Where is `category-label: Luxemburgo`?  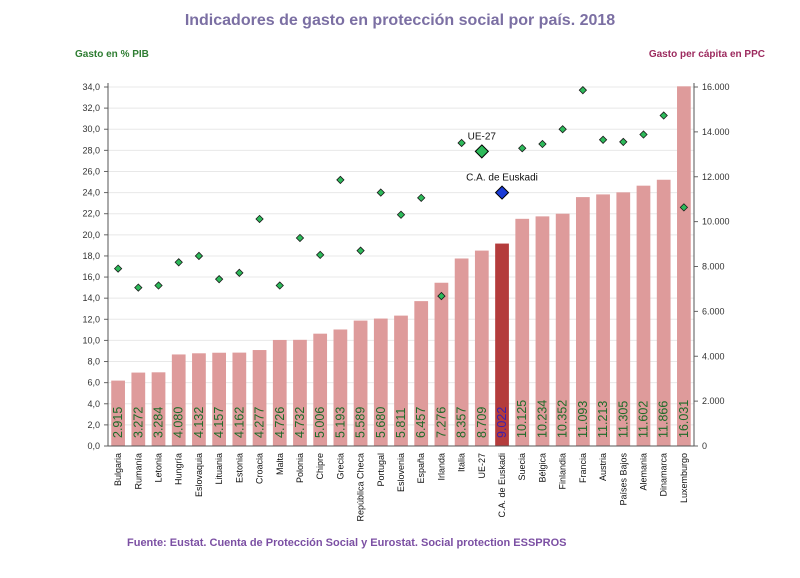
category-label: Luxemburgo is located at coordinates (684, 478).